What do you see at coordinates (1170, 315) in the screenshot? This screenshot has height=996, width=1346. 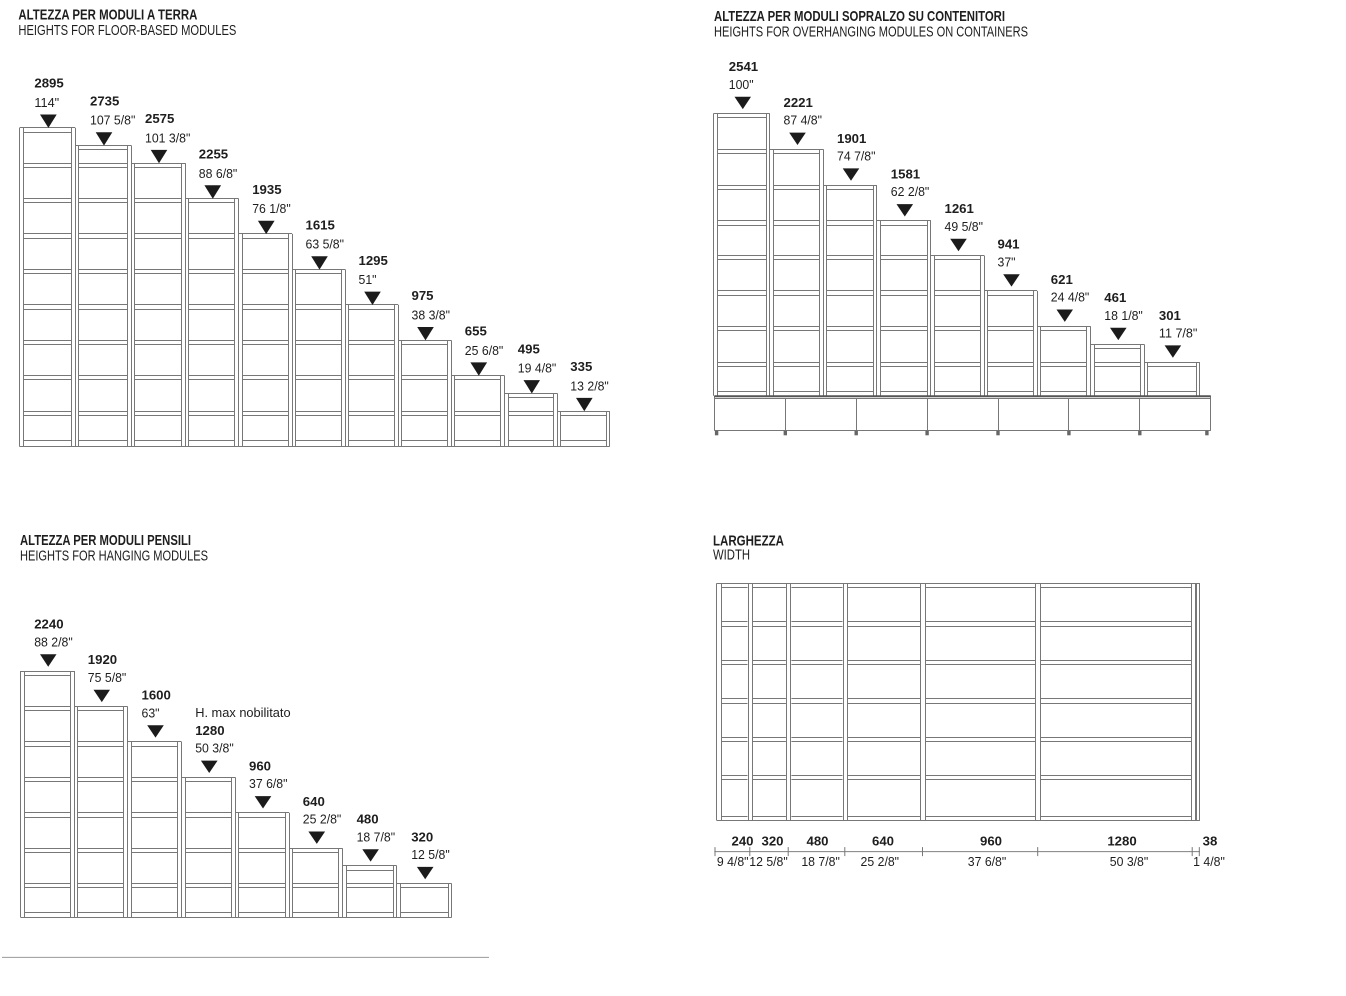 I see `svg-text: 301` at bounding box center [1170, 315].